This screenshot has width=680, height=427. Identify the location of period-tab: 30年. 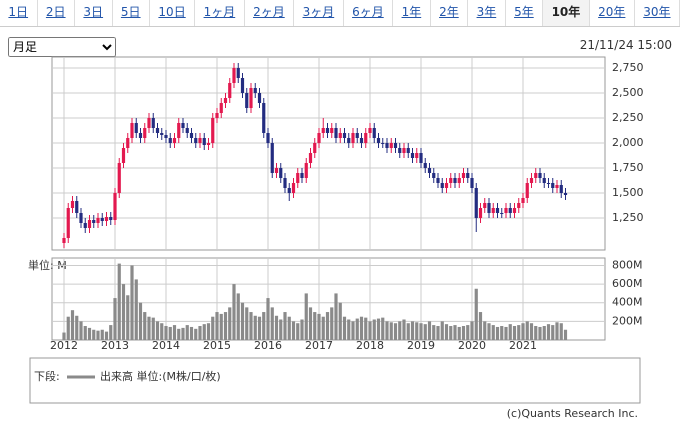
(657, 13).